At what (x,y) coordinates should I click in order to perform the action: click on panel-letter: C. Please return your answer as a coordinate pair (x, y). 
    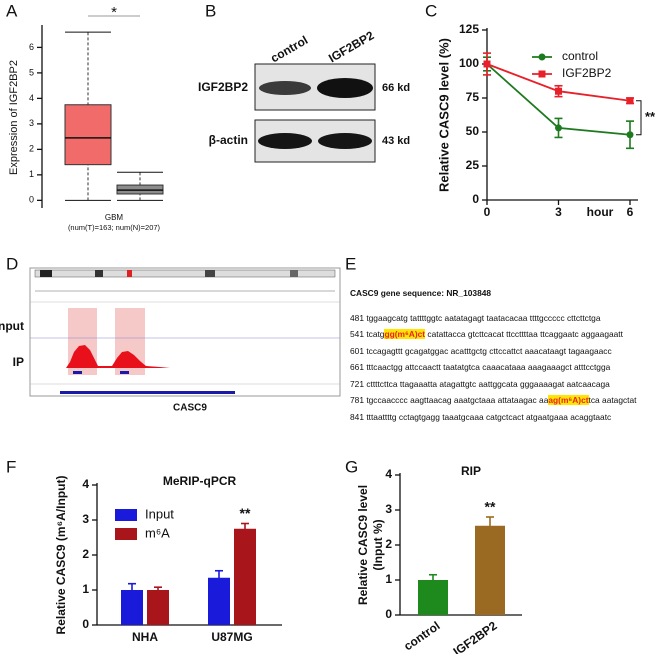
    Looking at the image, I should click on (431, 10).